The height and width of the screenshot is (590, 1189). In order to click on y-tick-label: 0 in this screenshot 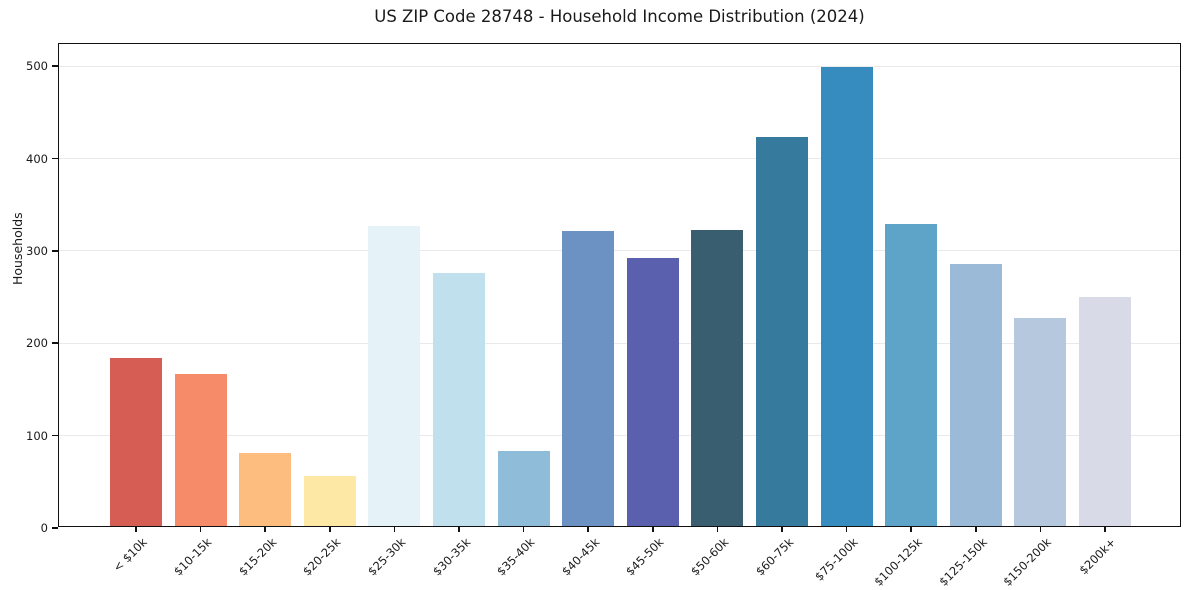, I will do `click(44, 528)`.